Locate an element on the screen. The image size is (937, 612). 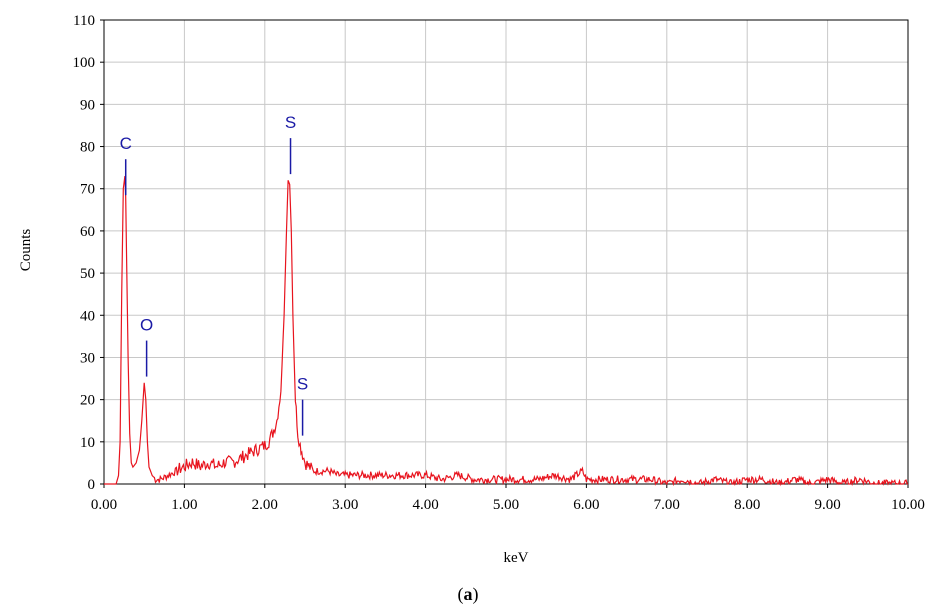
x-tick-label: 8.00 is located at coordinates (747, 505).